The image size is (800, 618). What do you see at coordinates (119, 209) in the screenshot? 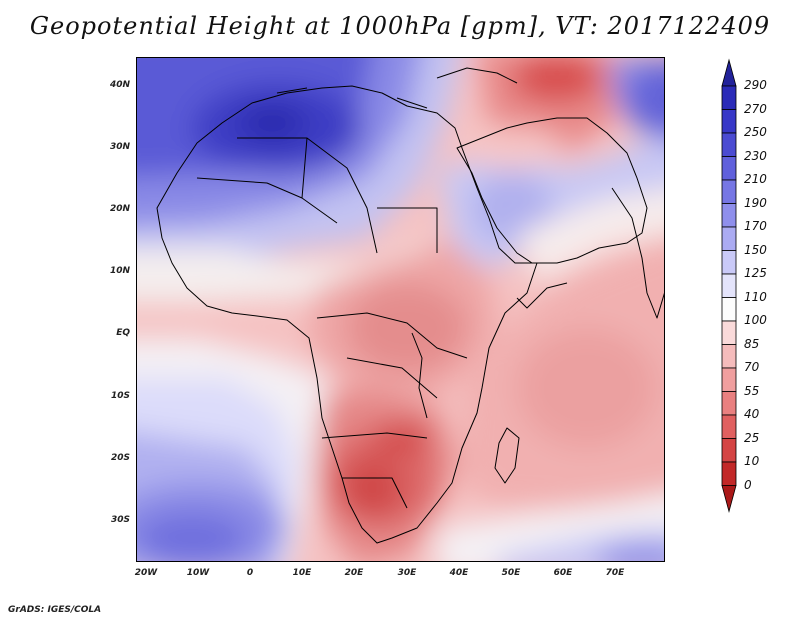
I see `lat-label: 20N` at bounding box center [119, 209].